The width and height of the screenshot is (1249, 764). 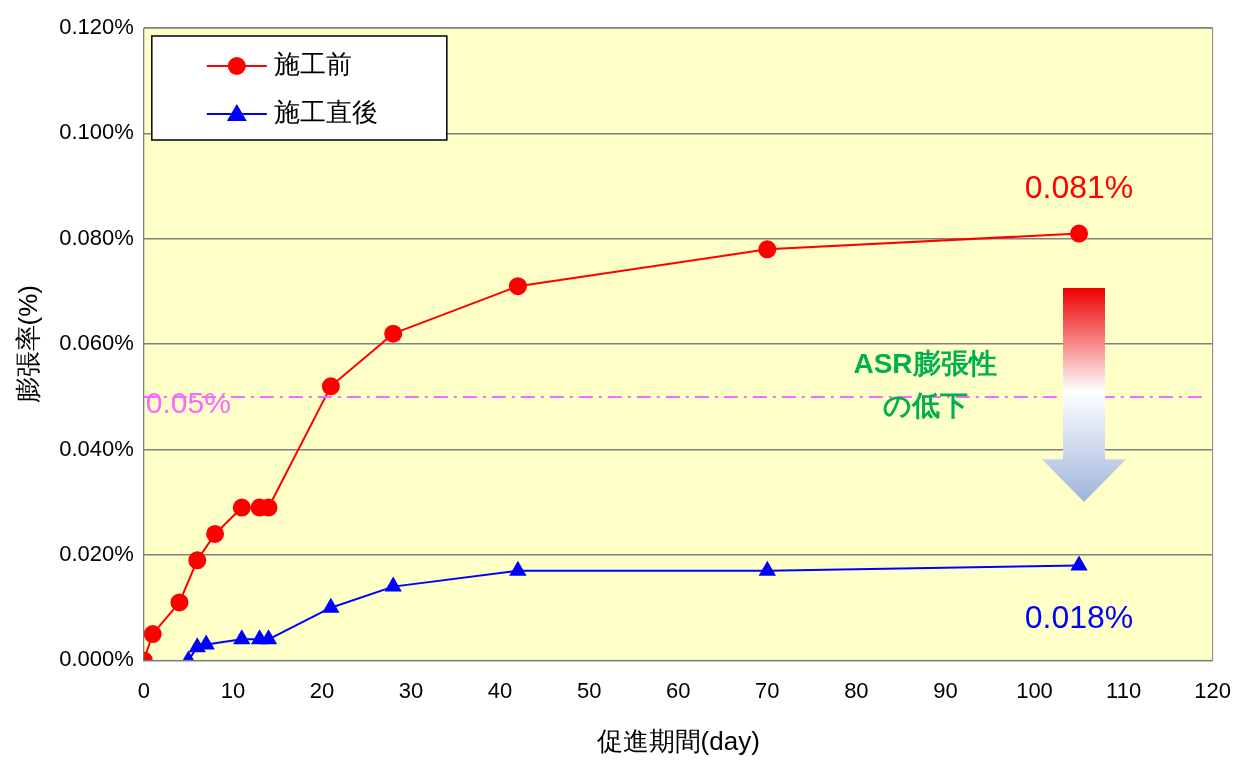 I want to click on annotation: 0.018%, so click(x=1079, y=617).